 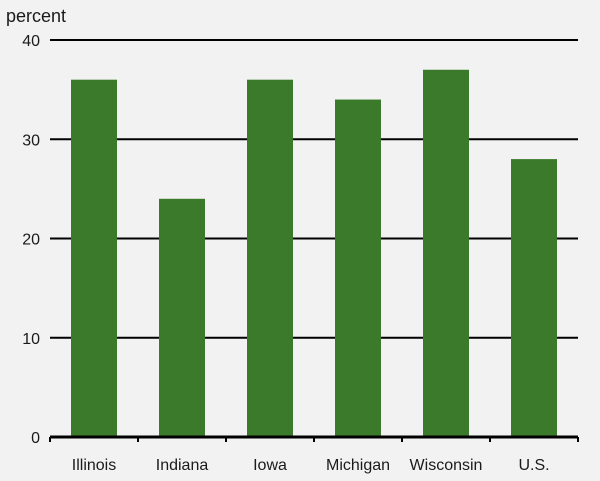 I want to click on x-tick-label: Iowa, so click(x=270, y=465).